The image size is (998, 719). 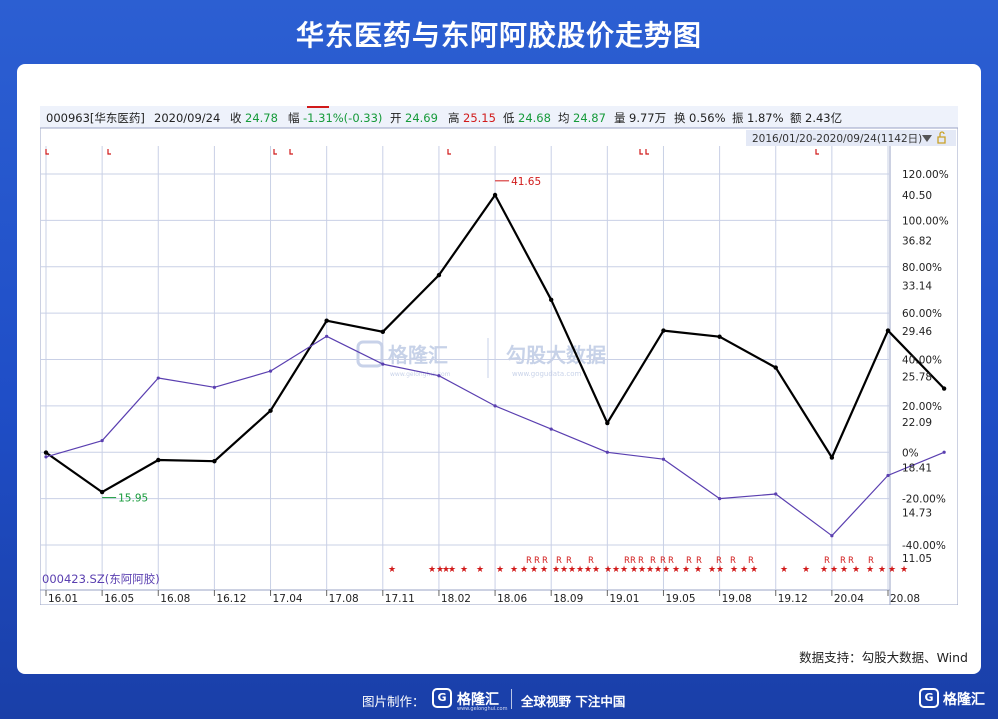 I want to click on lock-icon, so click(x=941, y=137).